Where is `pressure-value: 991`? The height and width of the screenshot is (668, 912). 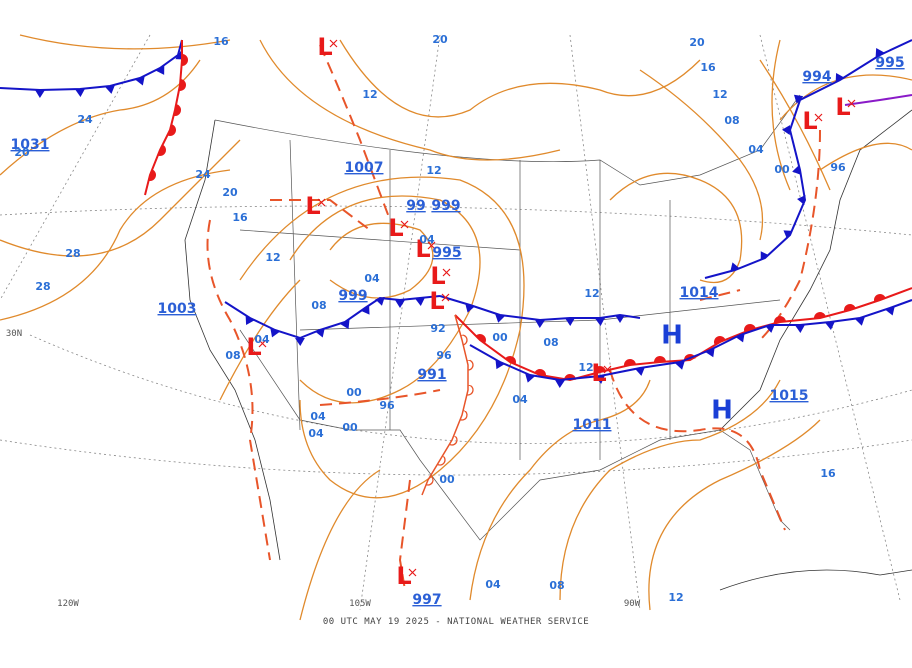 pressure-value: 991 is located at coordinates (431, 375).